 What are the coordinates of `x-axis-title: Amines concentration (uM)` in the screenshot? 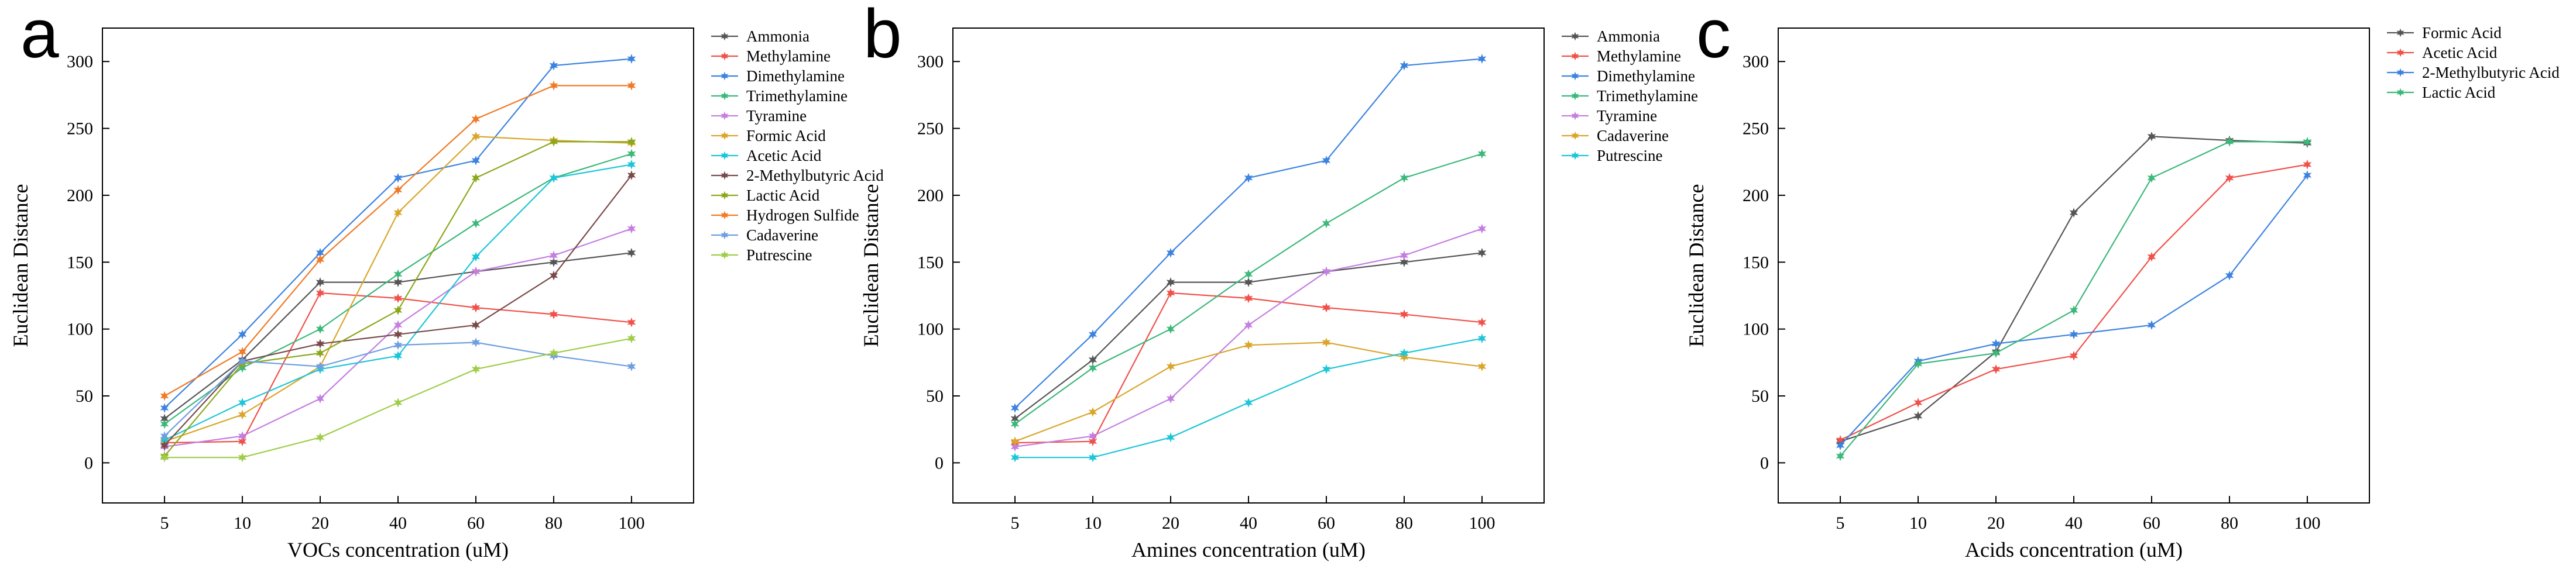 It's located at (1248, 549).